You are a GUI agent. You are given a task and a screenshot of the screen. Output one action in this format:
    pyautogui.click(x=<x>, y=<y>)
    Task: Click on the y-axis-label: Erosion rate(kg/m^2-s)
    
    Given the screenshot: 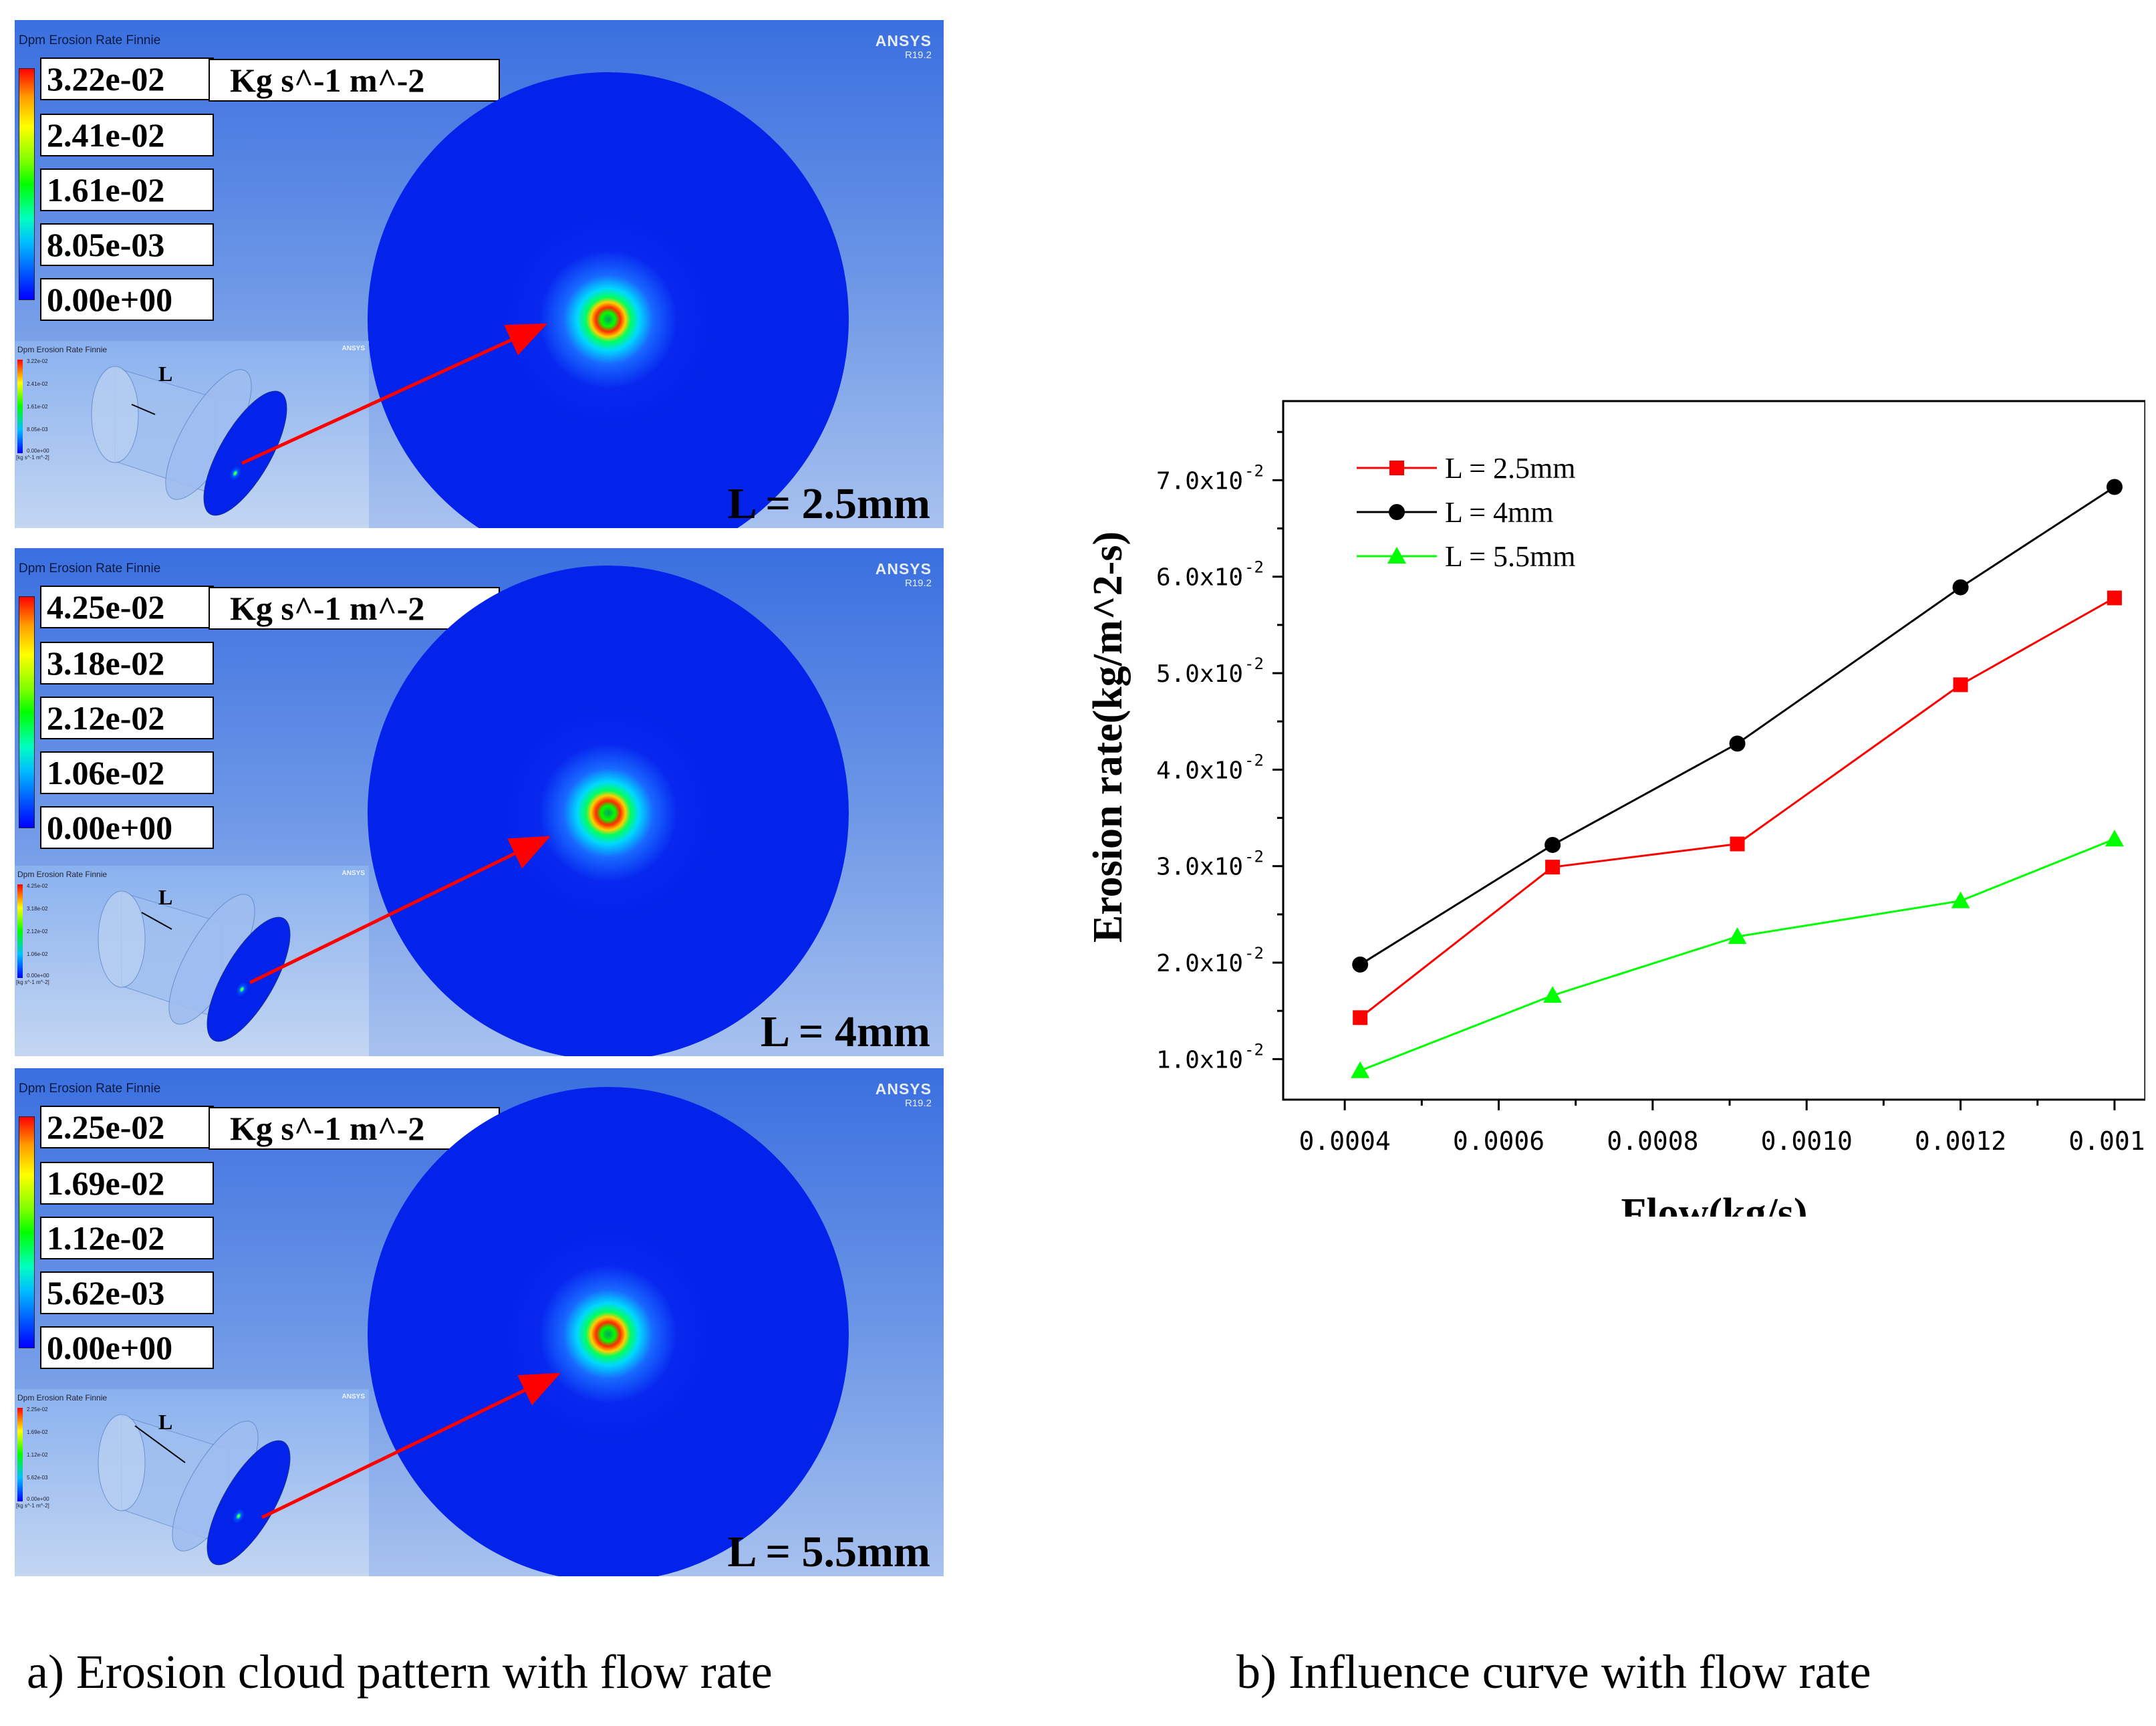 What is the action you would take?
    pyautogui.click(x=1108, y=737)
    